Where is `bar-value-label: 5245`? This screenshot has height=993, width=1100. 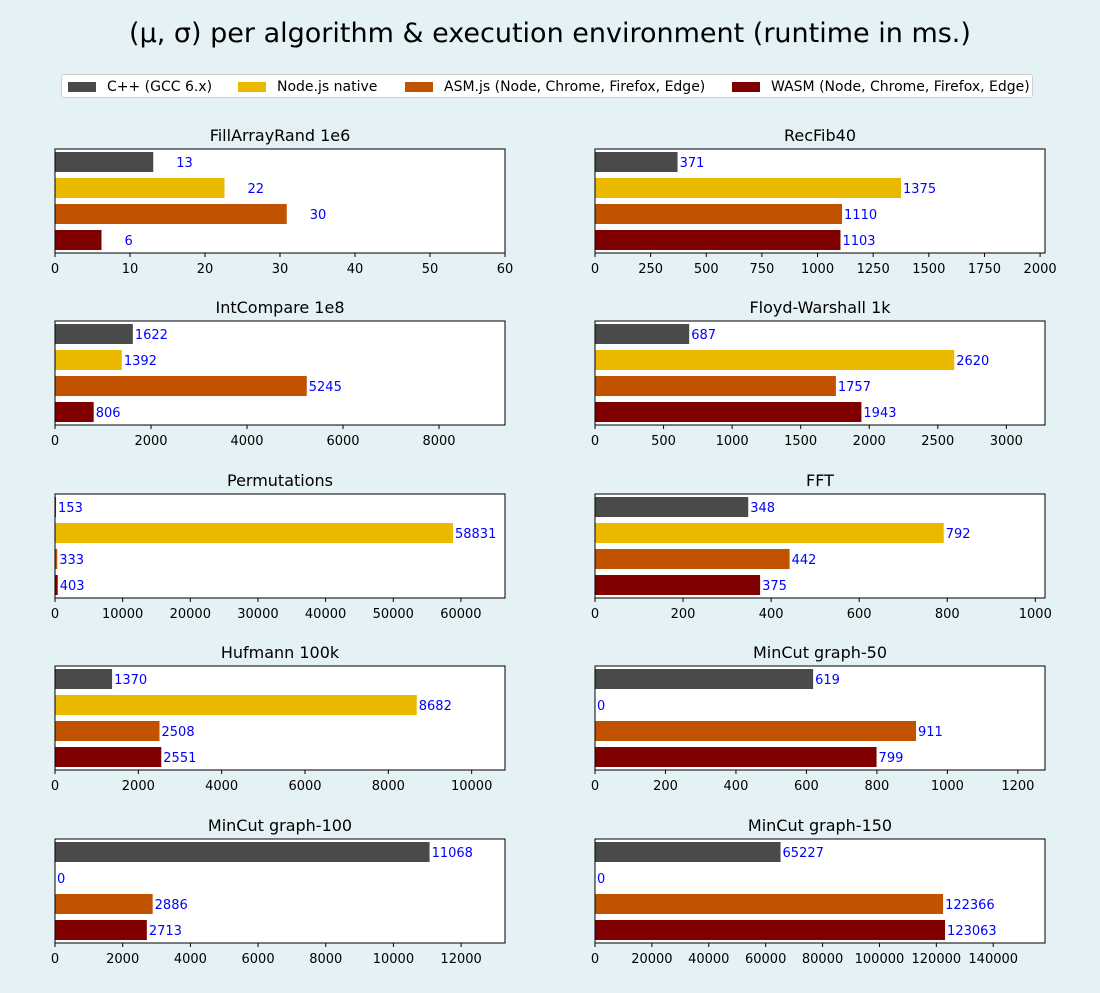 bar-value-label: 5245 is located at coordinates (325, 387).